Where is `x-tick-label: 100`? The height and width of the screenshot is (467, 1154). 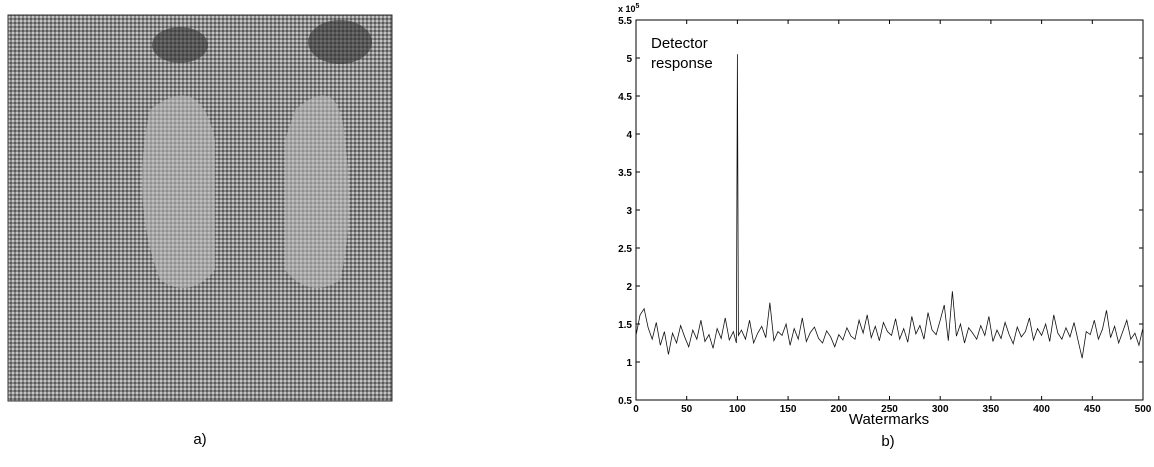 x-tick-label: 100 is located at coordinates (737, 409).